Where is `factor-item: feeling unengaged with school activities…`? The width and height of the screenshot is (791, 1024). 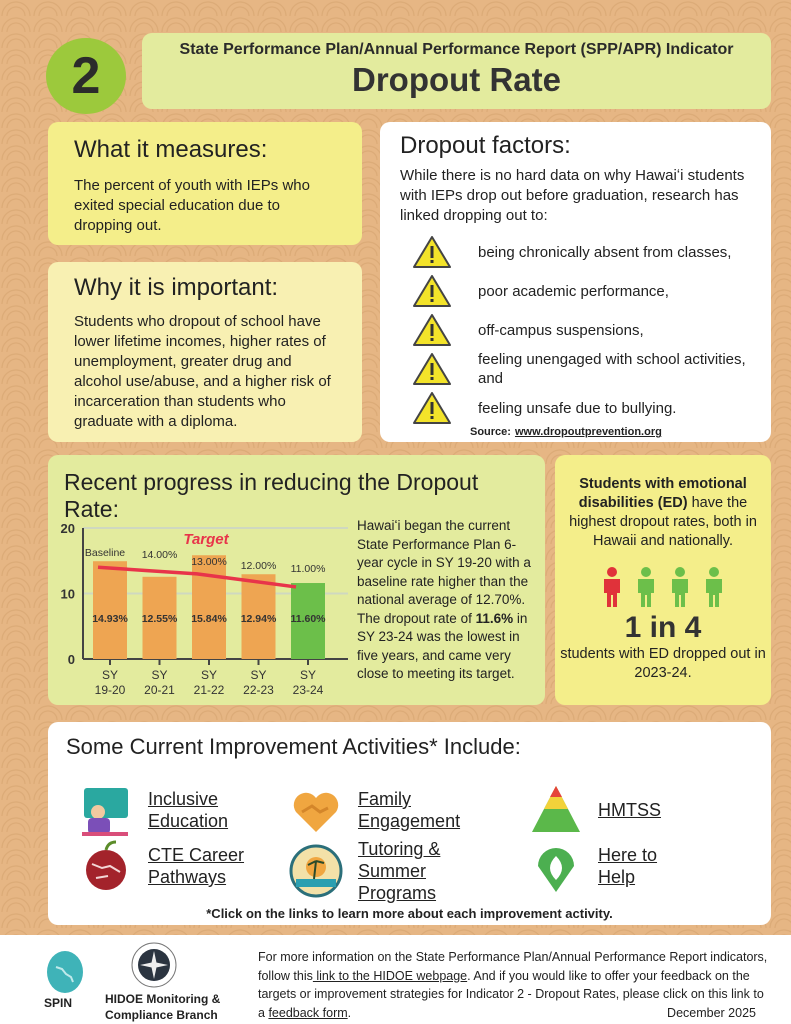 factor-item: feeling unengaged with school activities… is located at coordinates (575, 369).